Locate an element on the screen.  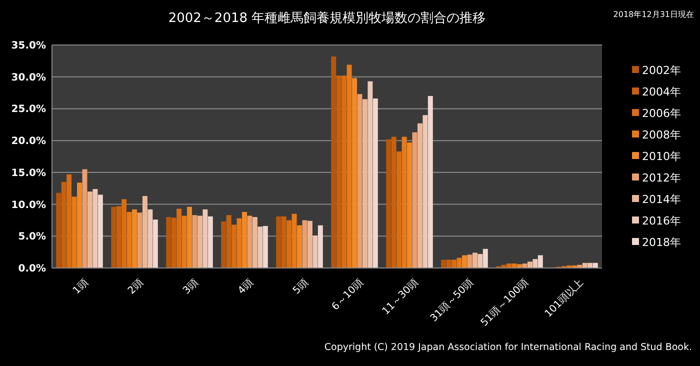
legend-label: 2002年 is located at coordinates (661, 70).